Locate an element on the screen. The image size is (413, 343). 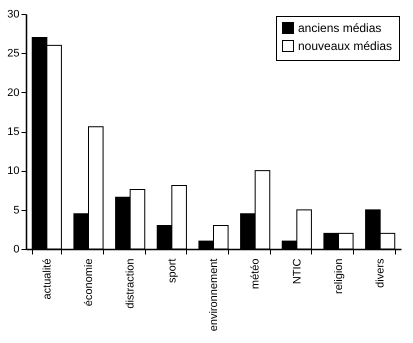
y-tick-label: 15 is located at coordinates (13, 132).